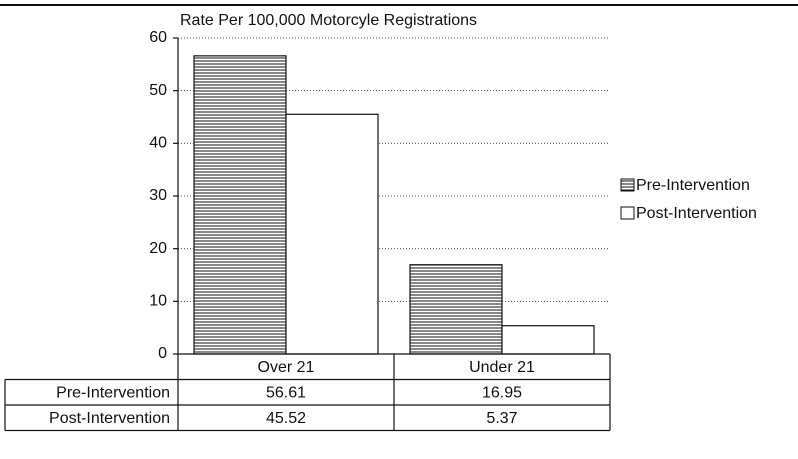 The width and height of the screenshot is (798, 459). Describe the element at coordinates (158, 143) in the screenshot. I see `y-tick-label: 40` at that location.